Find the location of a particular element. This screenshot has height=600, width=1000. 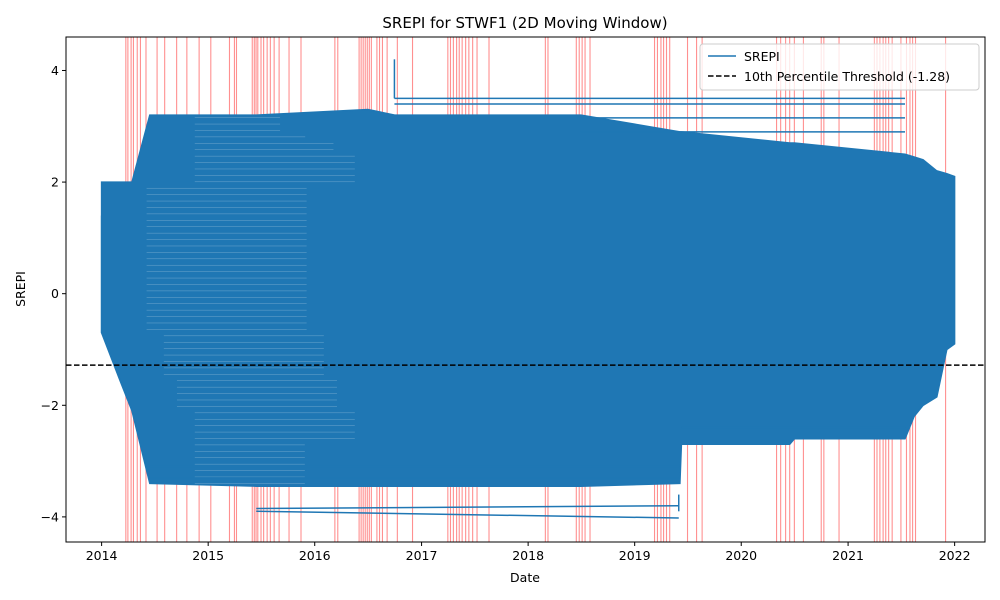

x-tick-label: 2019 is located at coordinates (635, 555).